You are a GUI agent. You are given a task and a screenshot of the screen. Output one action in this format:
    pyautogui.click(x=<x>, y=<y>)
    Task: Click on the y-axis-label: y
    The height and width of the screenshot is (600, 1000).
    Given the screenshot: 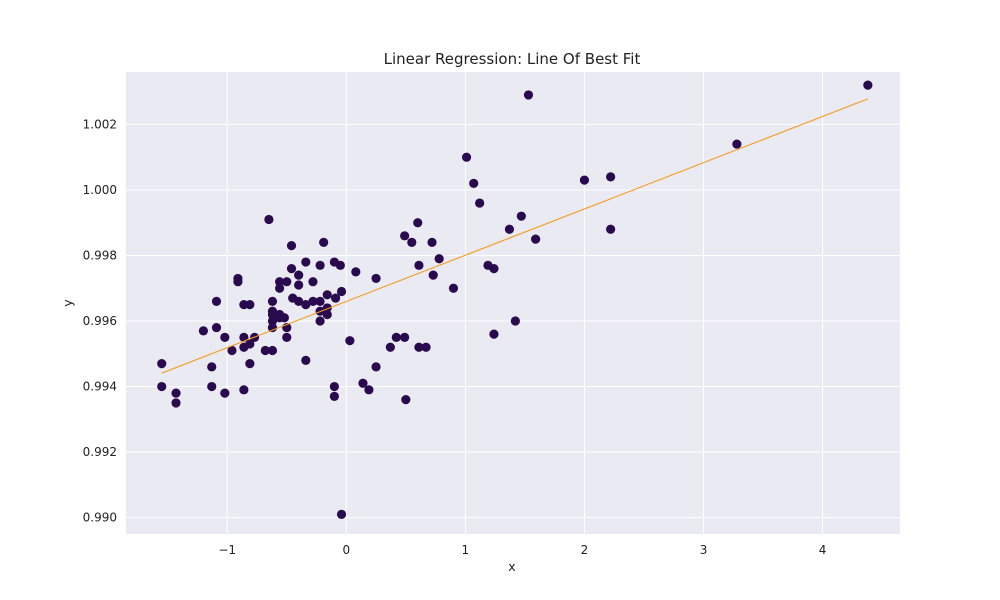 What is the action you would take?
    pyautogui.click(x=67, y=303)
    